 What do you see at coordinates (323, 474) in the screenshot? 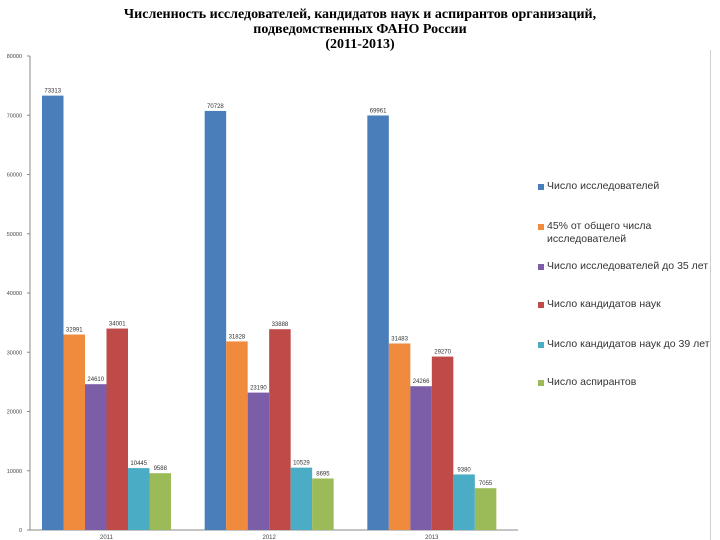
I see `data-label: 8695` at bounding box center [323, 474].